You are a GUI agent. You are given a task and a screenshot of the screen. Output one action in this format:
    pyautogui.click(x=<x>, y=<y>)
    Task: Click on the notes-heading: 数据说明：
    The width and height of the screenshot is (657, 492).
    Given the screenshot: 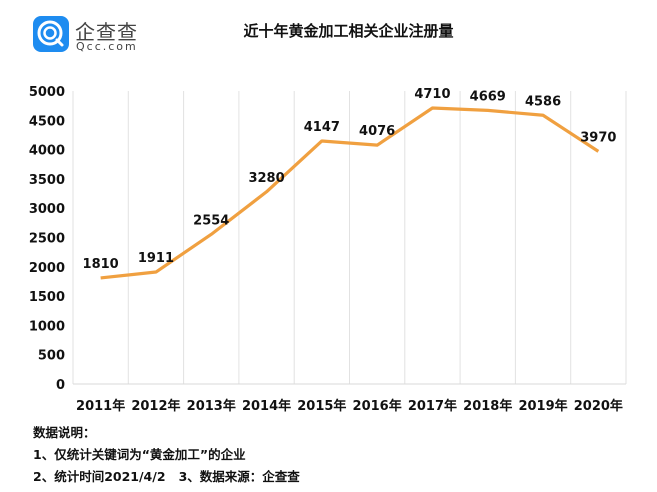 What is the action you would take?
    pyautogui.click(x=64, y=432)
    